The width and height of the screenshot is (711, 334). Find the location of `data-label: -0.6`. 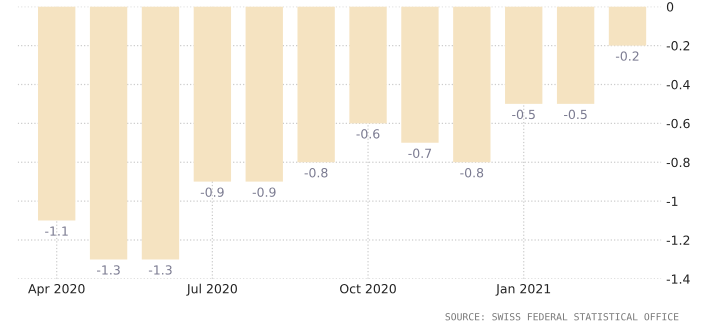

data-label: -0.6 is located at coordinates (368, 134).